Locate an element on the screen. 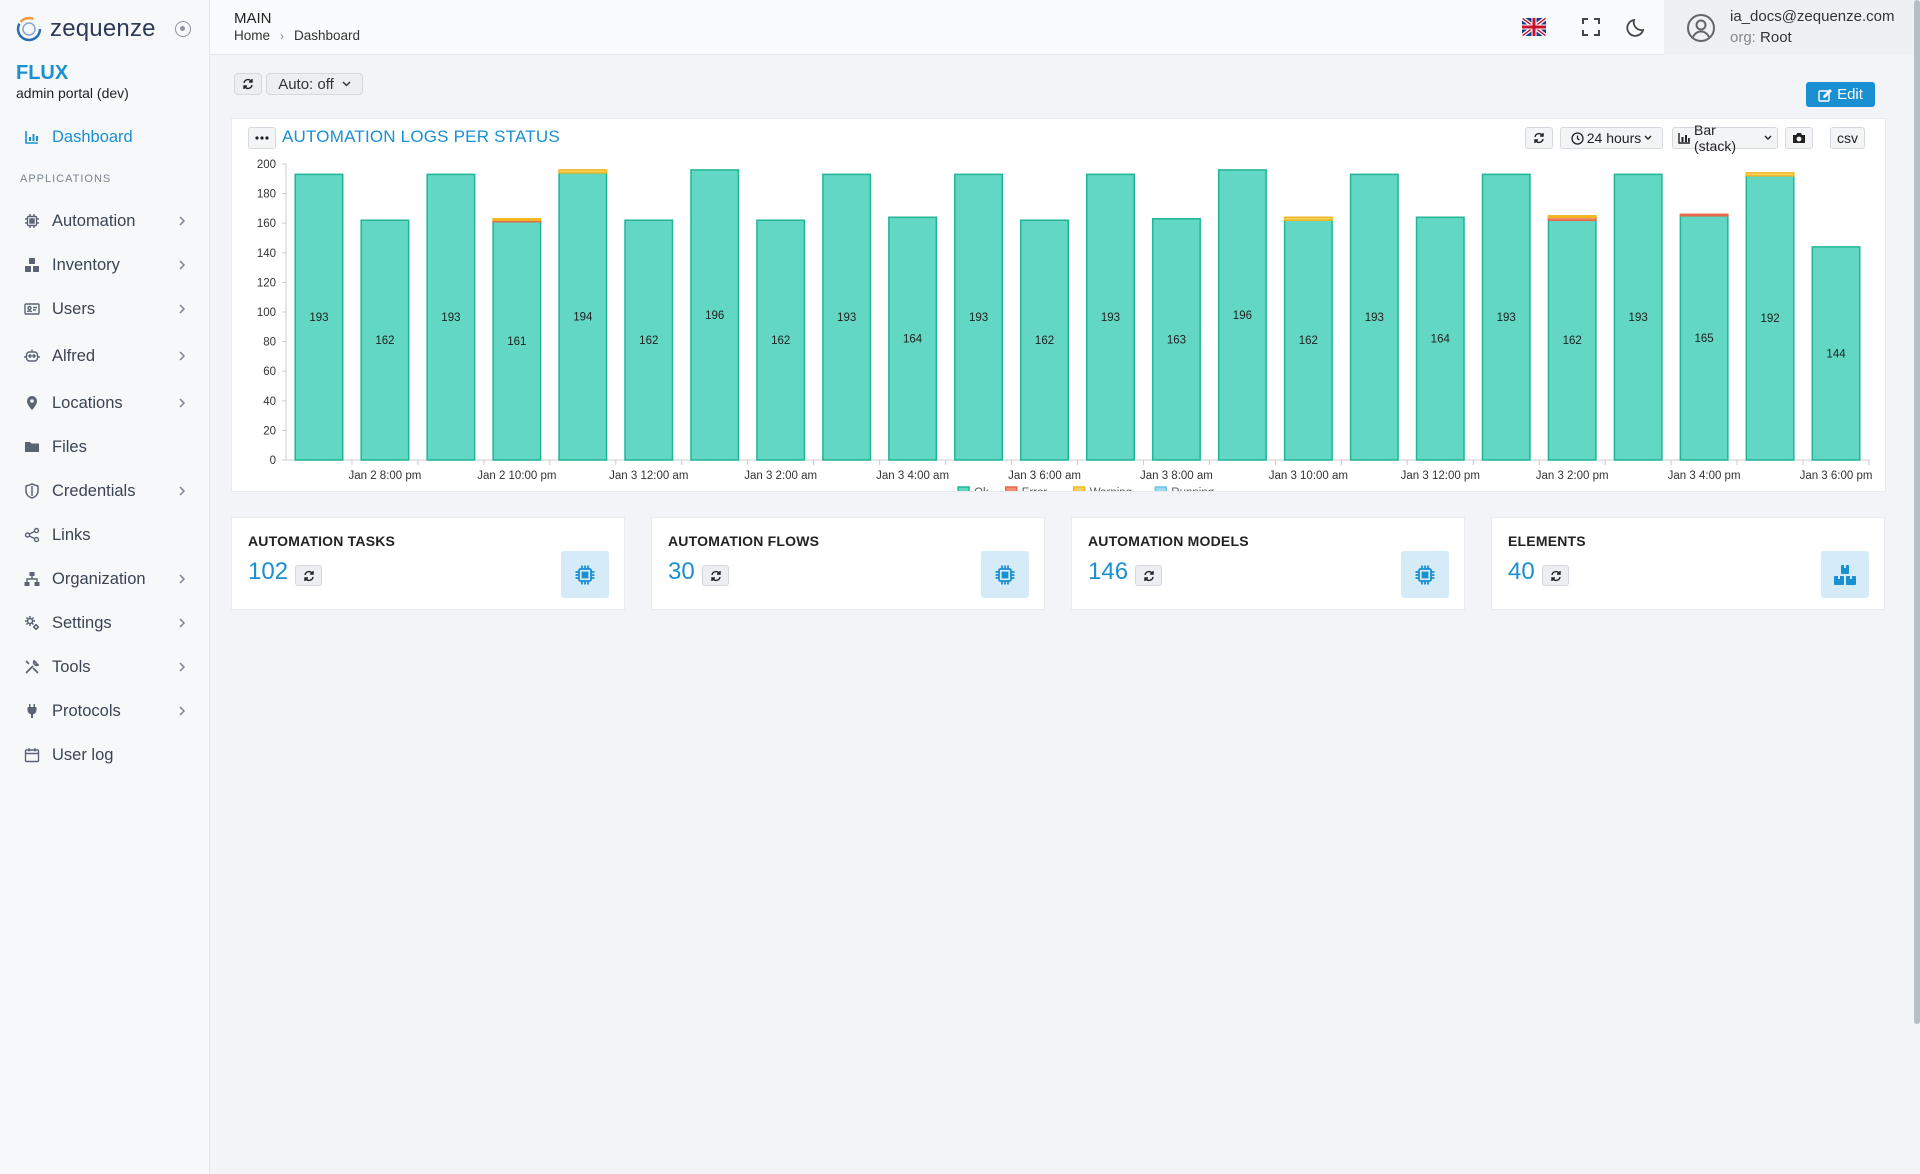 The width and height of the screenshot is (1920, 1174). chart-options-button is located at coordinates (262, 138).